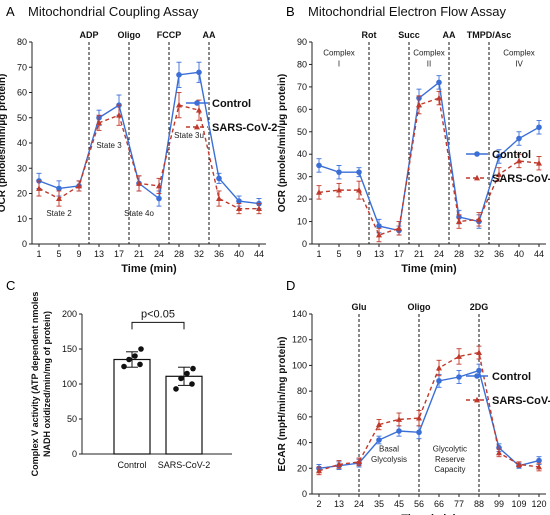 This screenshot has width=550, height=515. I want to click on panel-a-series-line, so click(148, 157).